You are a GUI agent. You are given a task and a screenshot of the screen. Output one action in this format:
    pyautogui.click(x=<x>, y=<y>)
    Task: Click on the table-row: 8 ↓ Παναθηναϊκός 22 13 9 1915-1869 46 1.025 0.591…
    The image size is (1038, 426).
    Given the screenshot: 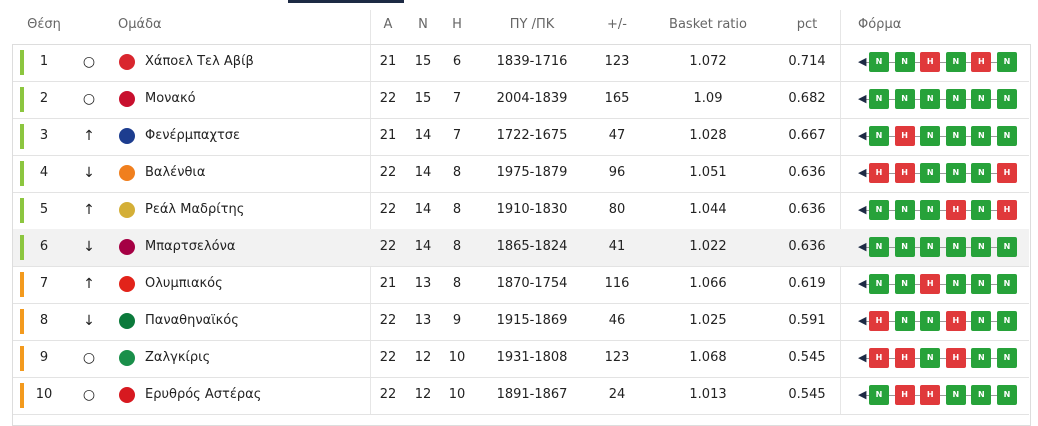 What is the action you would take?
    pyautogui.click(x=521, y=322)
    